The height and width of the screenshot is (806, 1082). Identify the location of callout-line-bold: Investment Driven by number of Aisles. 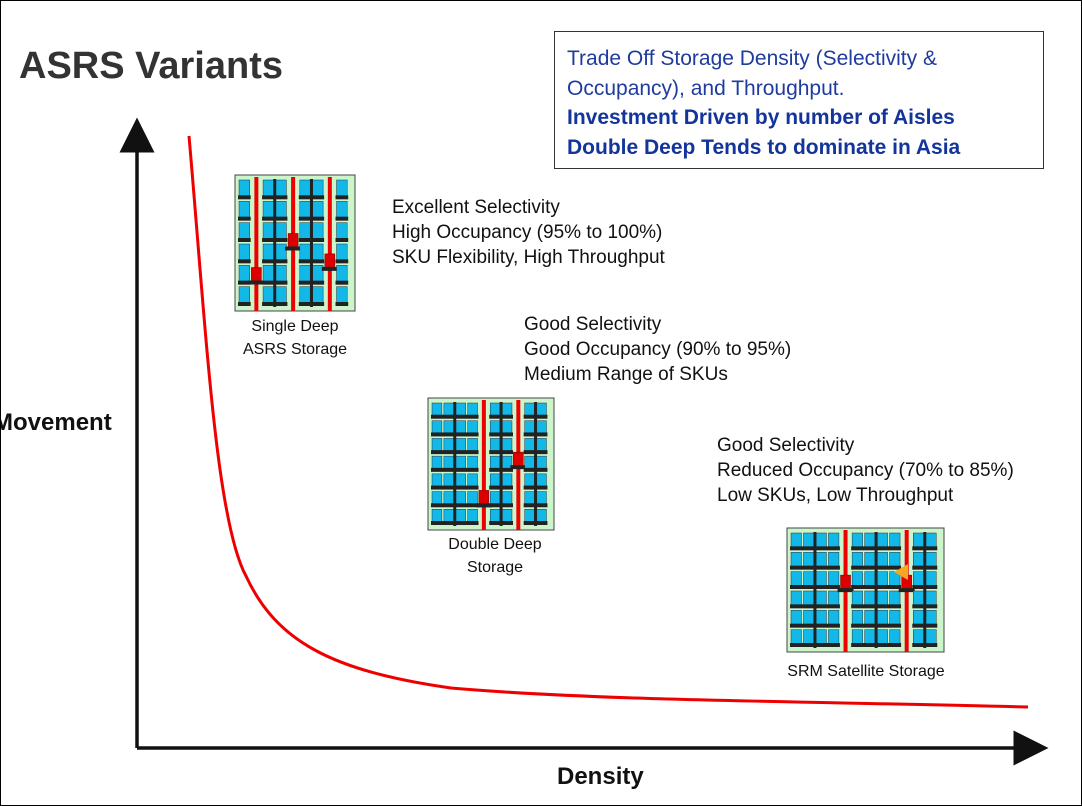
(761, 117).